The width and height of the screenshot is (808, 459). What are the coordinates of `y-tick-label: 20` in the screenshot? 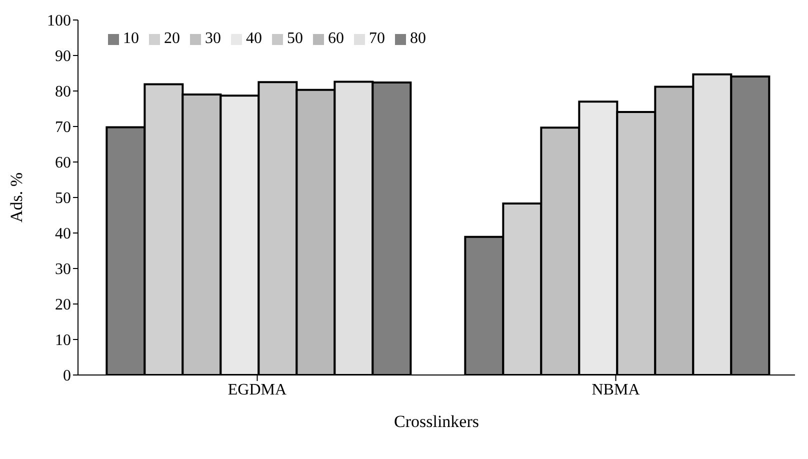 It's located at (63, 305).